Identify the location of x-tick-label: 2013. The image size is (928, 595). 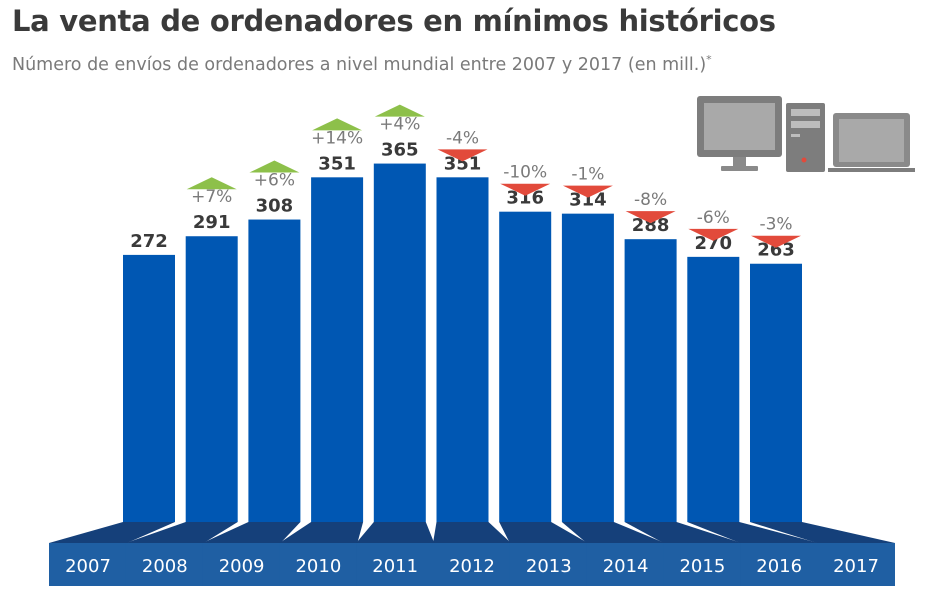
(549, 566).